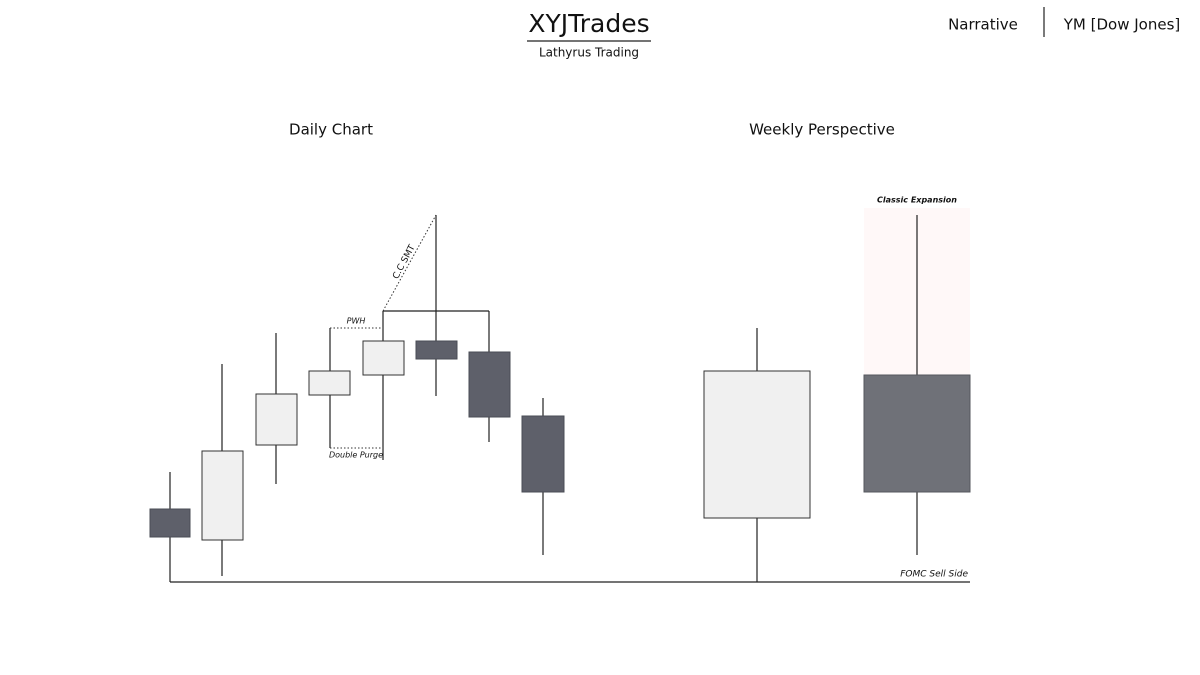 This screenshot has width=1200, height=675. What do you see at coordinates (356, 455) in the screenshot?
I see `annotation: Double Purge` at bounding box center [356, 455].